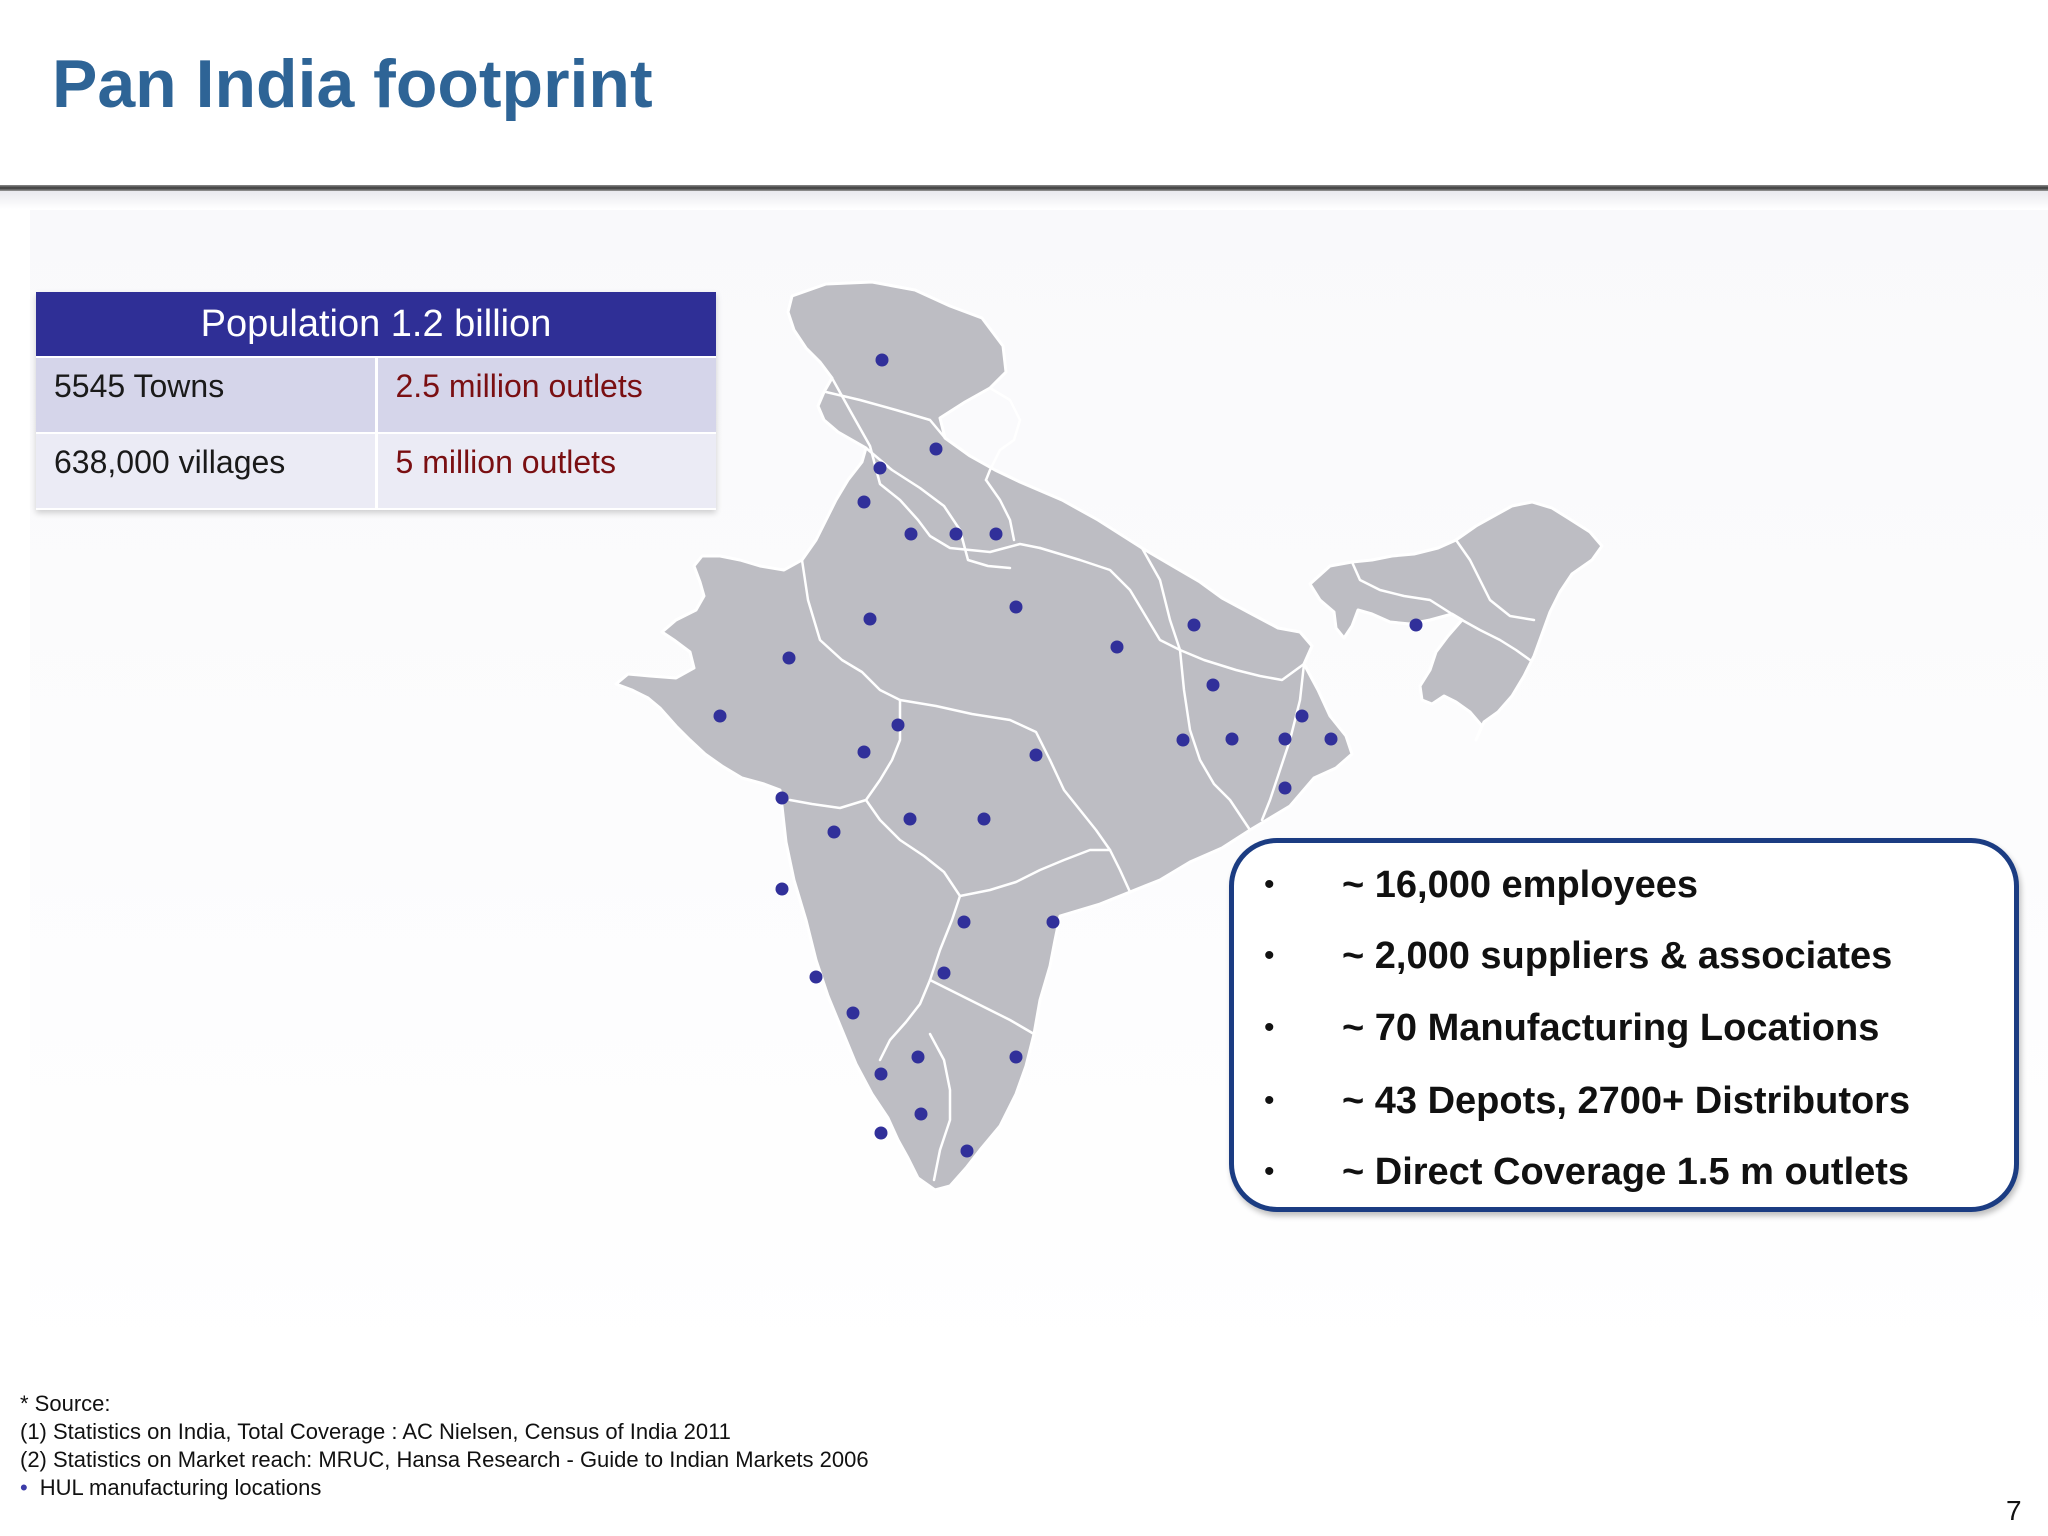 Image resolution: width=2048 pixels, height=1536 pixels. I want to click on stats-item-coverage: • ~ Direct Coverage 1.5 m outlets, so click(1624, 1172).